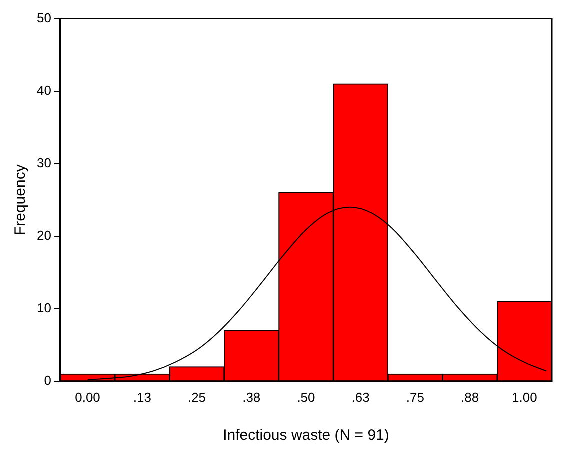  Describe the element at coordinates (87, 397) in the screenshot. I see `x-tick-label: 0.00` at that location.